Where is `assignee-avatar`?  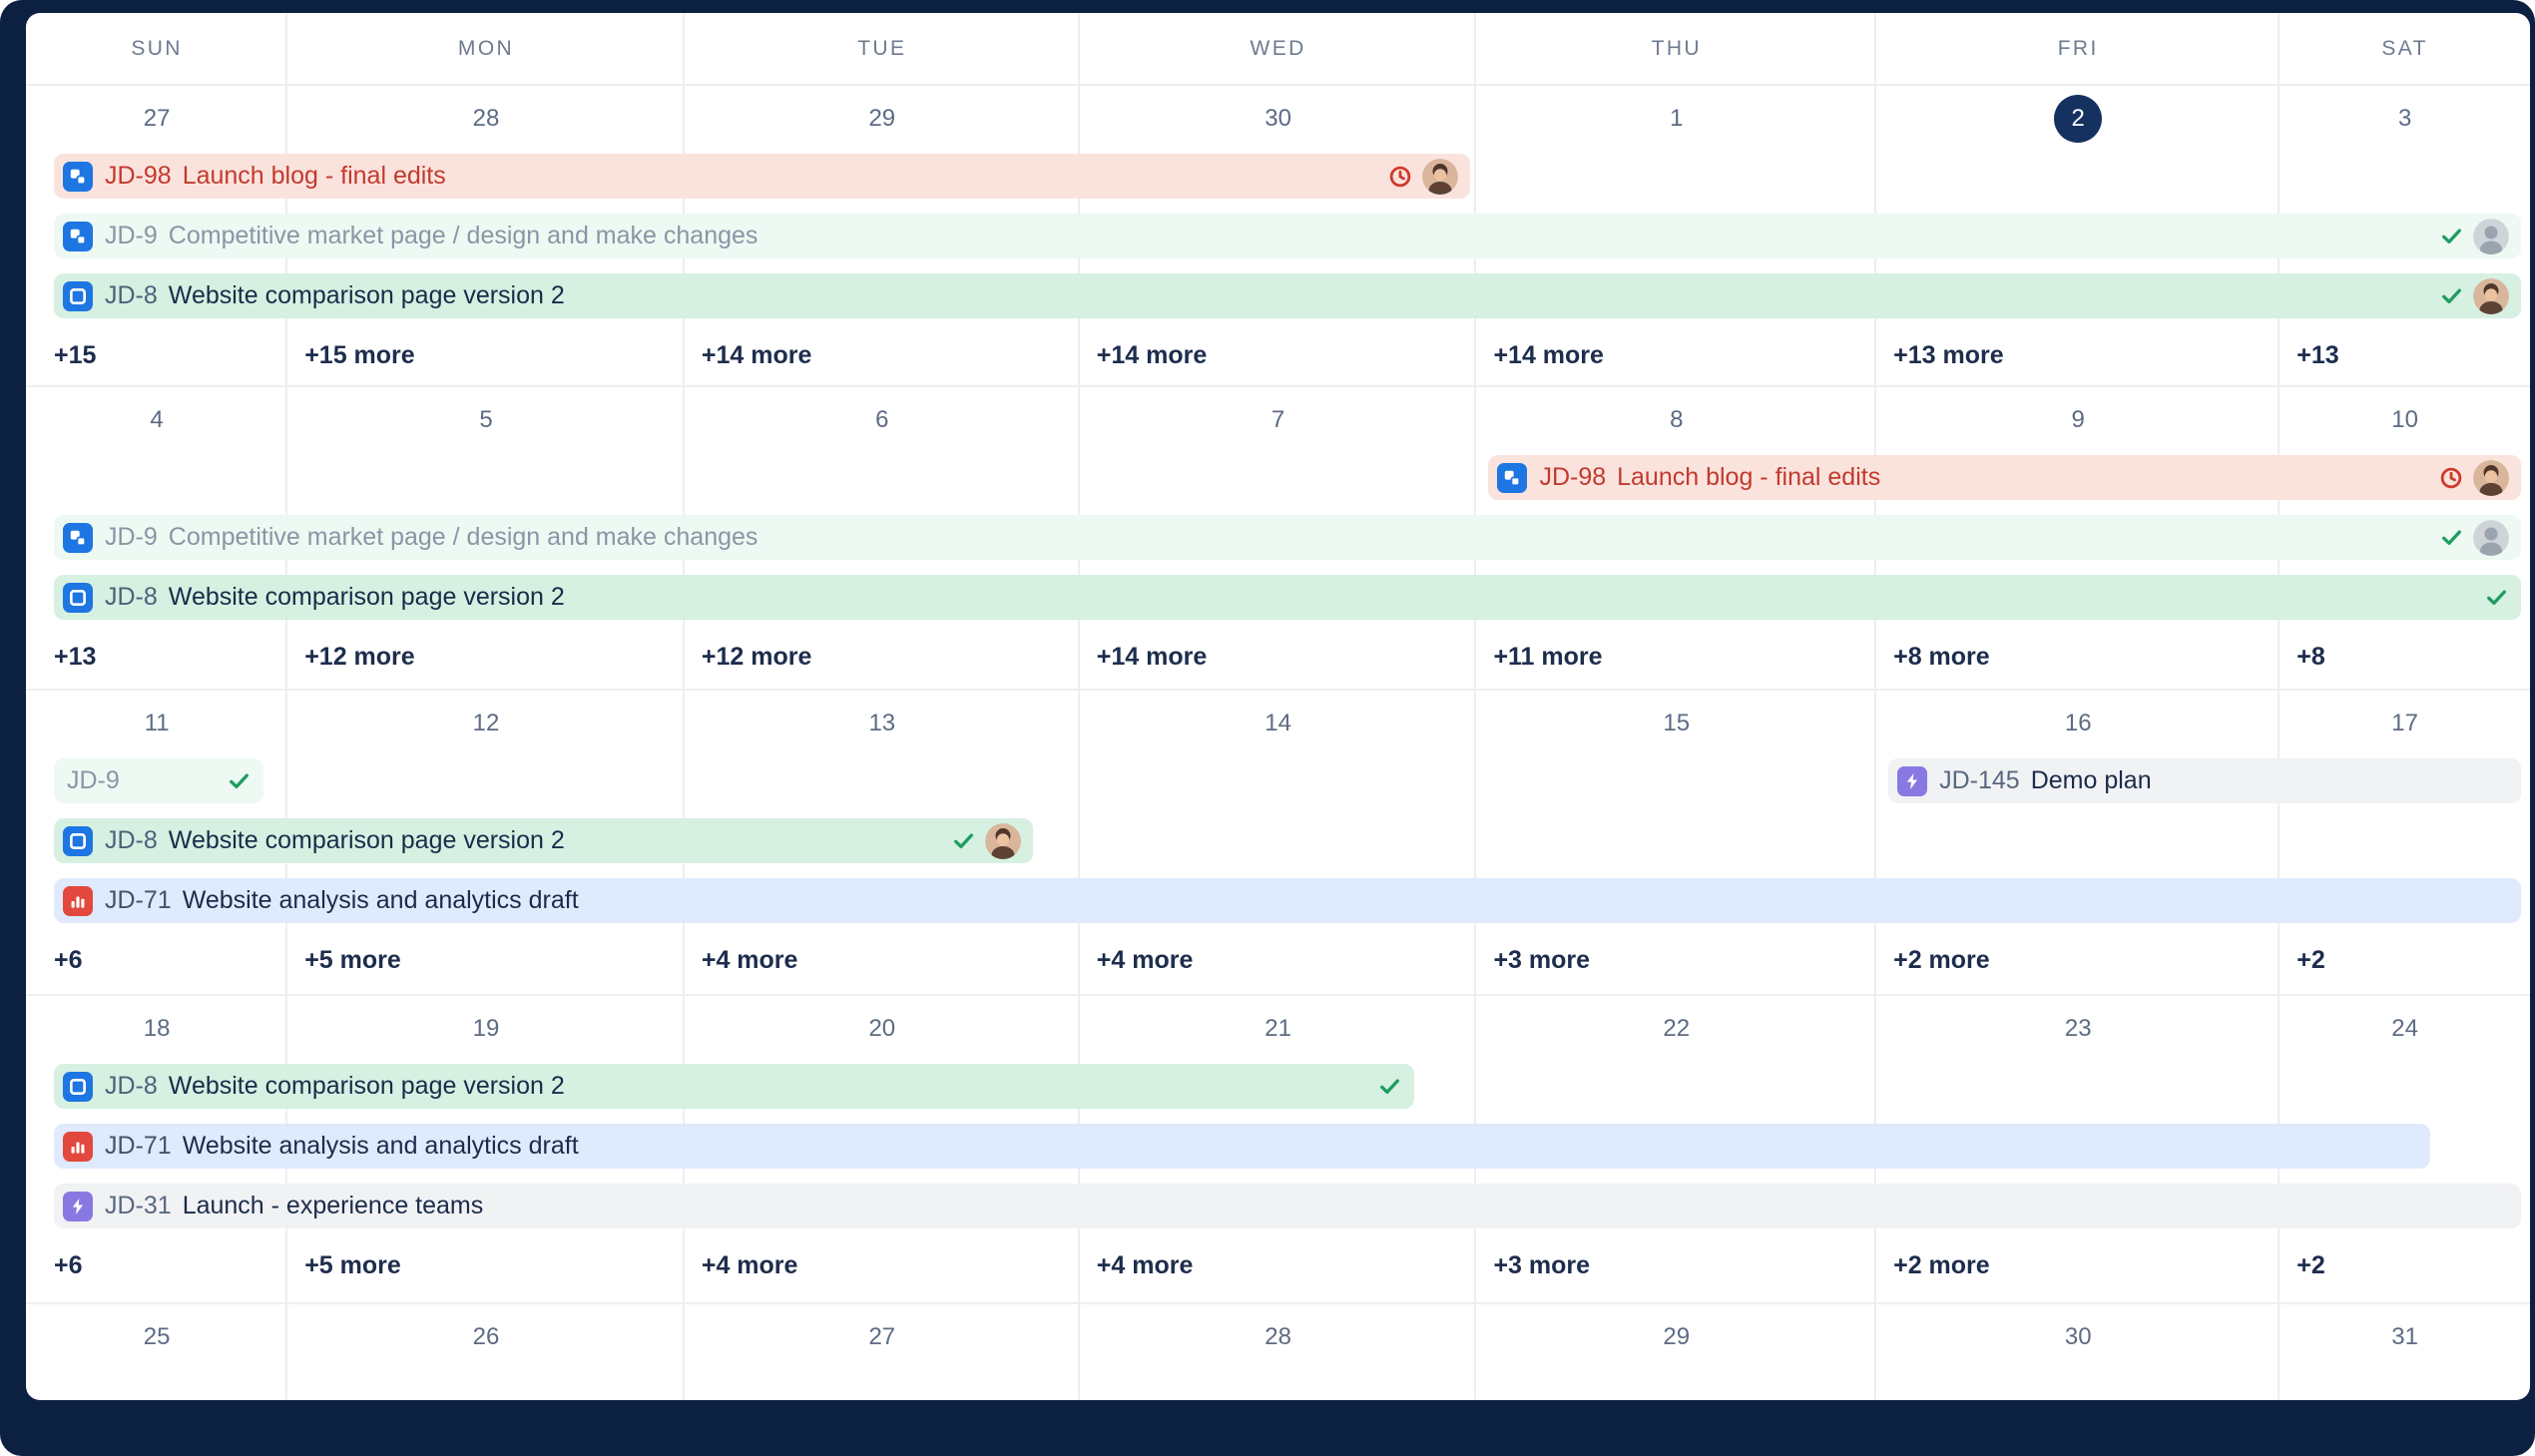 assignee-avatar is located at coordinates (2490, 477).